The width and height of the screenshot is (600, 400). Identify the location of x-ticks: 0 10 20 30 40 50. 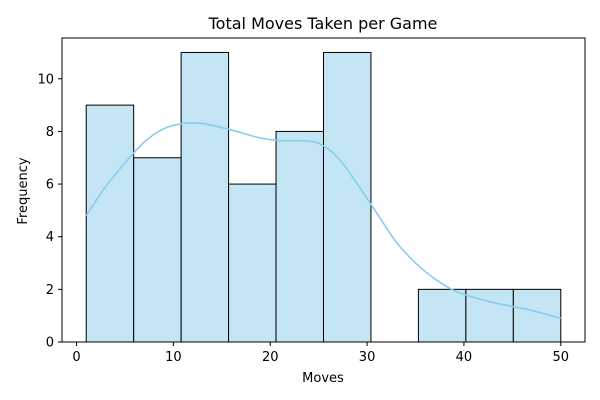
(320, 353).